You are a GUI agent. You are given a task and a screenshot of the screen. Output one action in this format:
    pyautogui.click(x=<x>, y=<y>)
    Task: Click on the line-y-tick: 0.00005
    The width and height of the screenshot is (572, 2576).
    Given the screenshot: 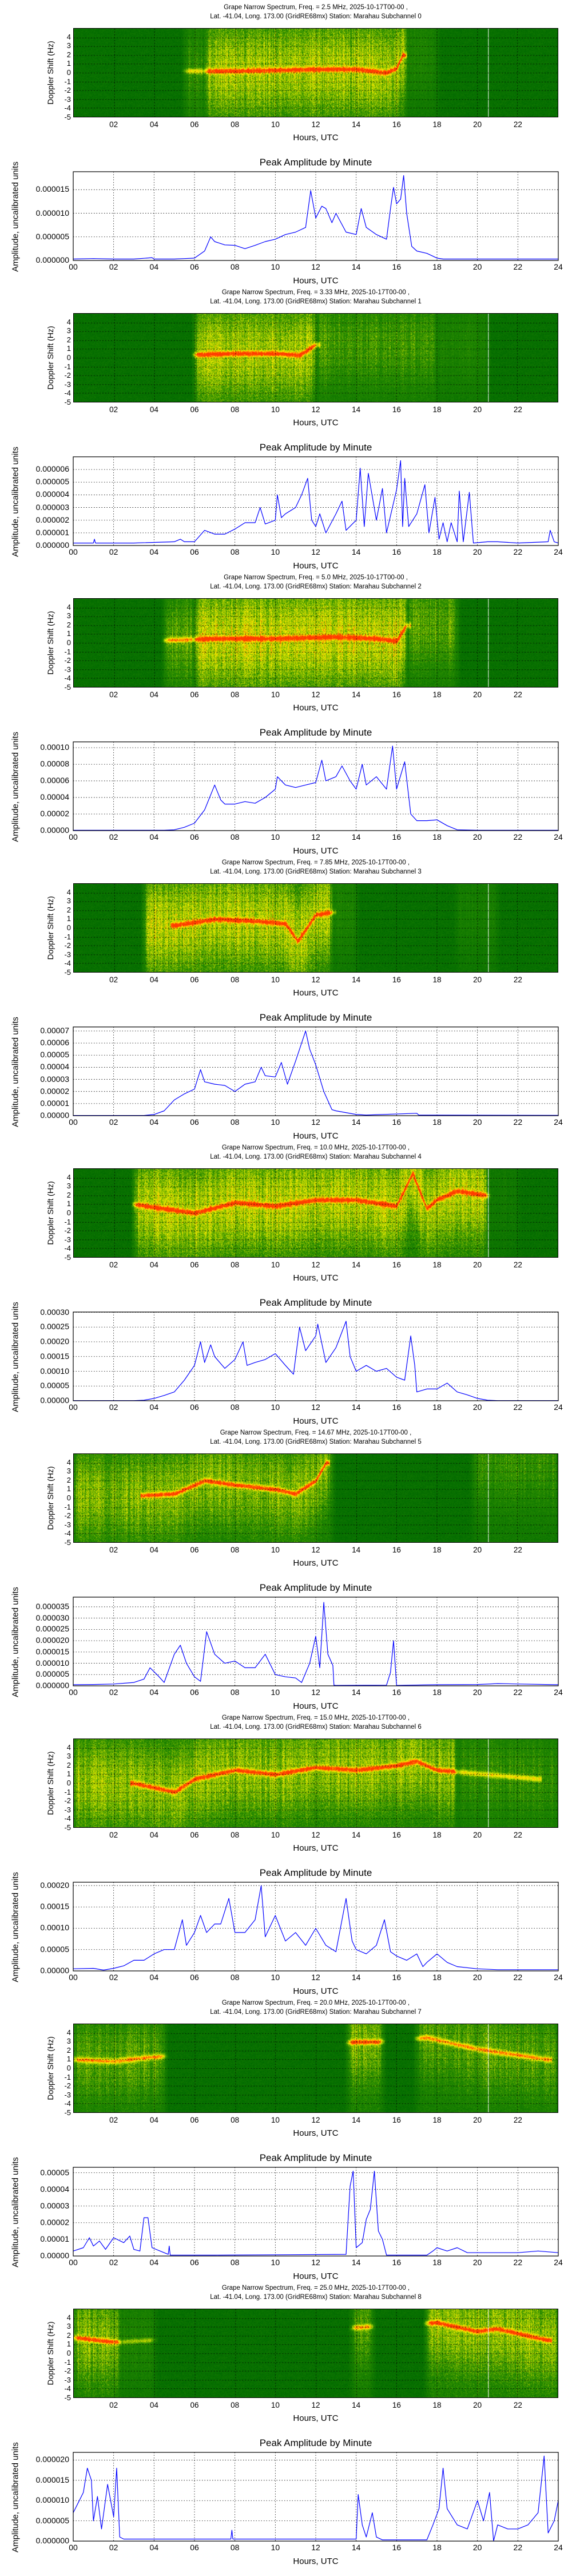 What is the action you would take?
    pyautogui.click(x=54, y=1385)
    